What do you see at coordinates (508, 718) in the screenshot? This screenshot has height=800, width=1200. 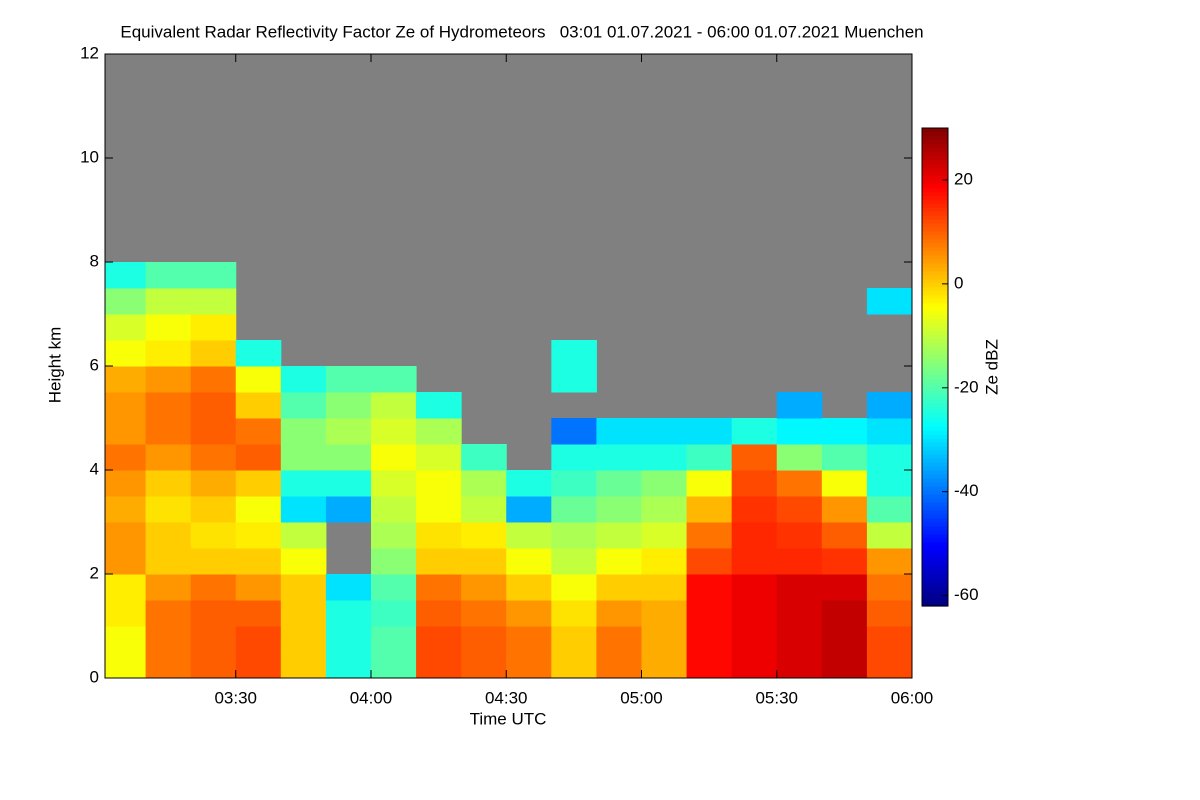 I see `x-axis-label: Time UTC` at bounding box center [508, 718].